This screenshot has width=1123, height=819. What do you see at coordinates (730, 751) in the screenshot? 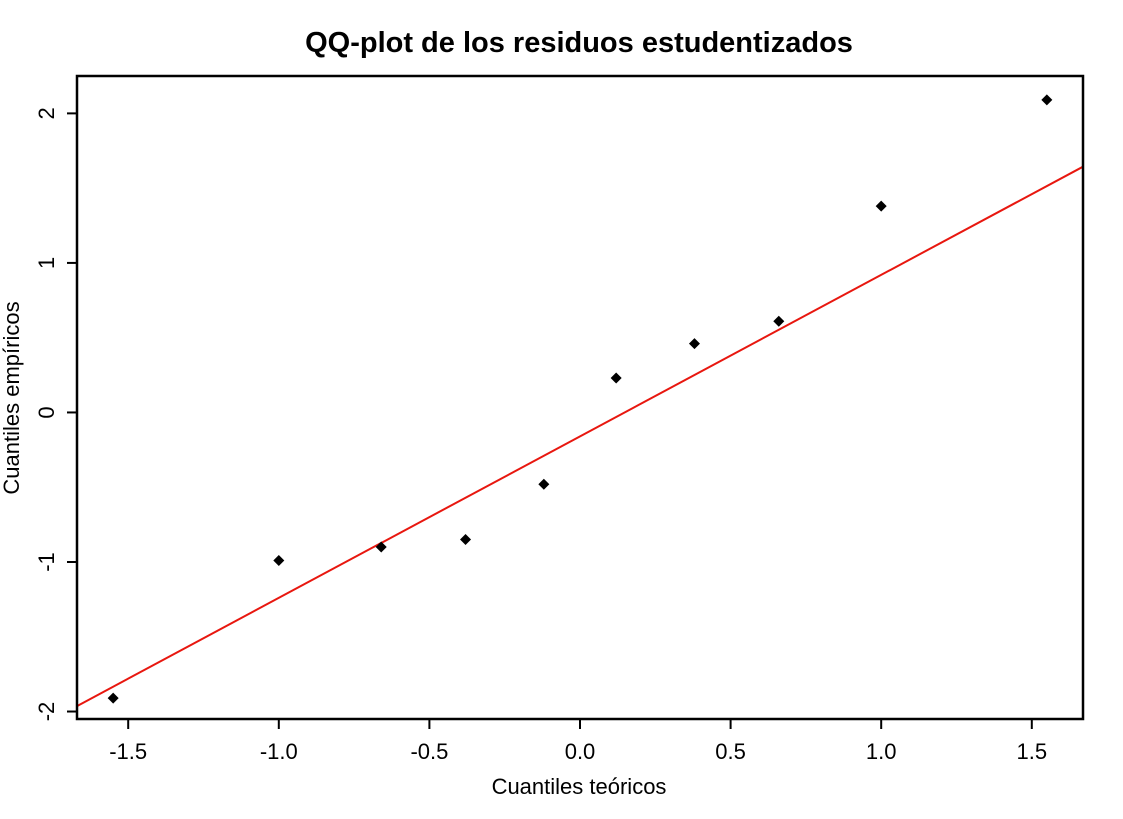
I see `x-tick-label: 0.5` at bounding box center [730, 751].